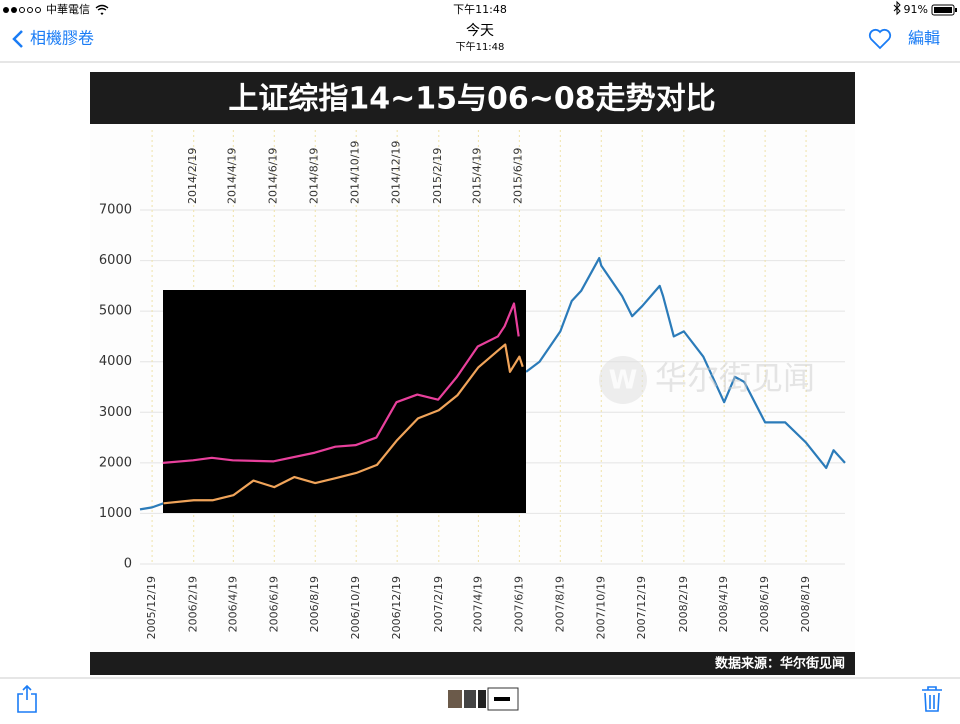 The height and width of the screenshot is (724, 960). What do you see at coordinates (192, 176) in the screenshot?
I see `x2-tick-label: 2014/2/19` at bounding box center [192, 176].